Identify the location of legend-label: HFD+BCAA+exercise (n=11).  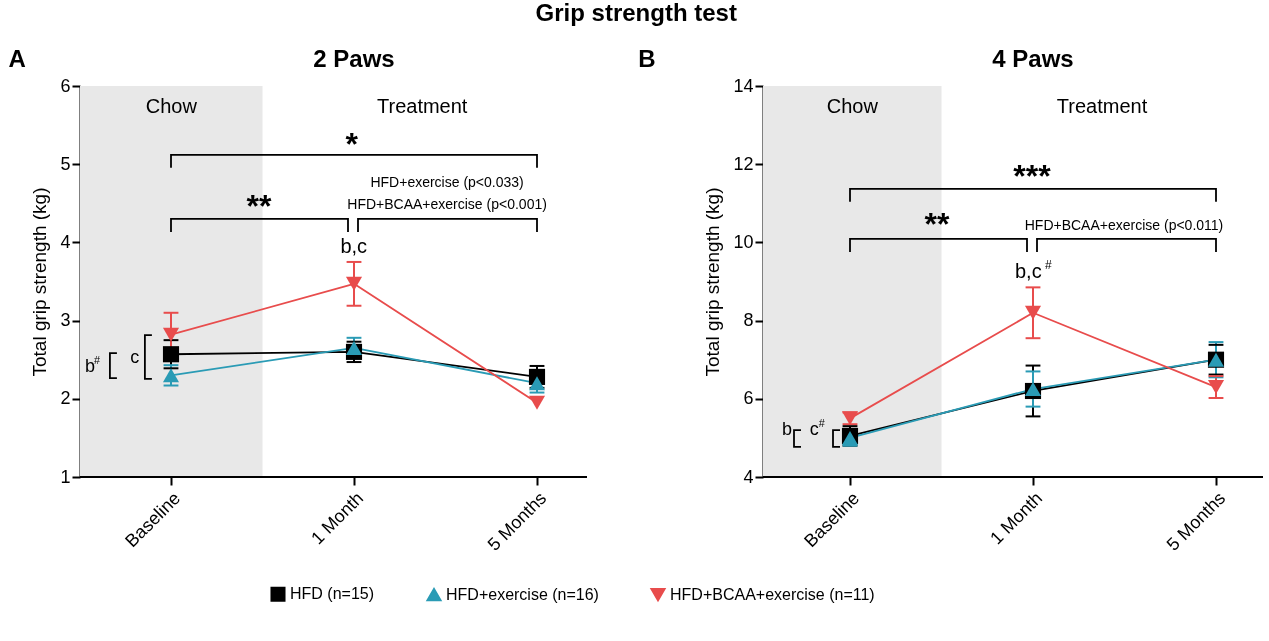
(772, 594).